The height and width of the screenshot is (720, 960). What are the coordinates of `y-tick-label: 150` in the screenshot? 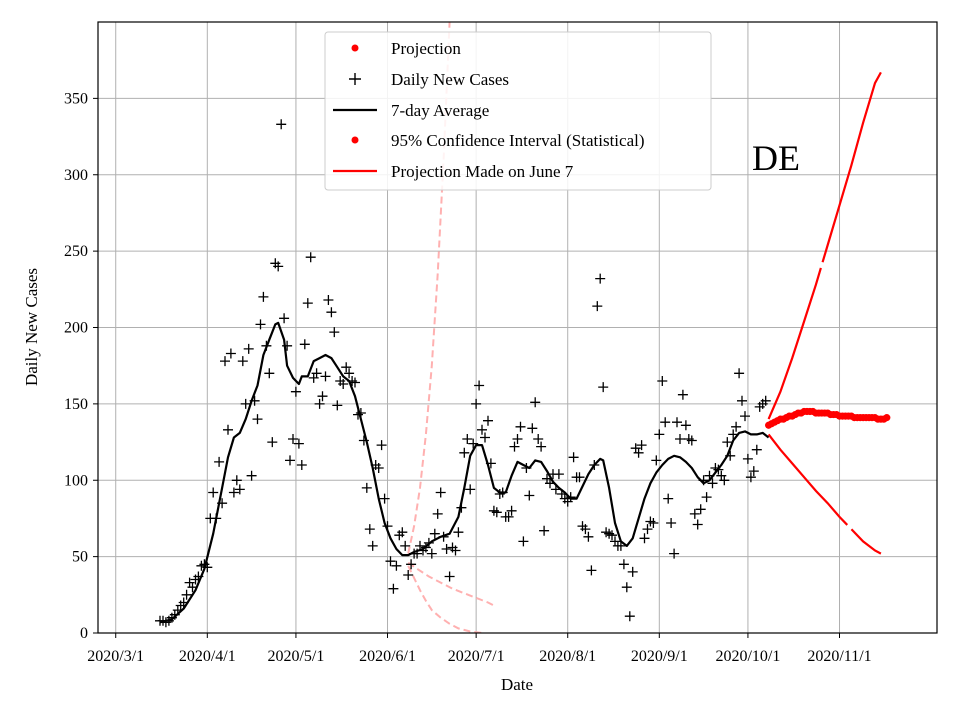 It's located at (76, 404).